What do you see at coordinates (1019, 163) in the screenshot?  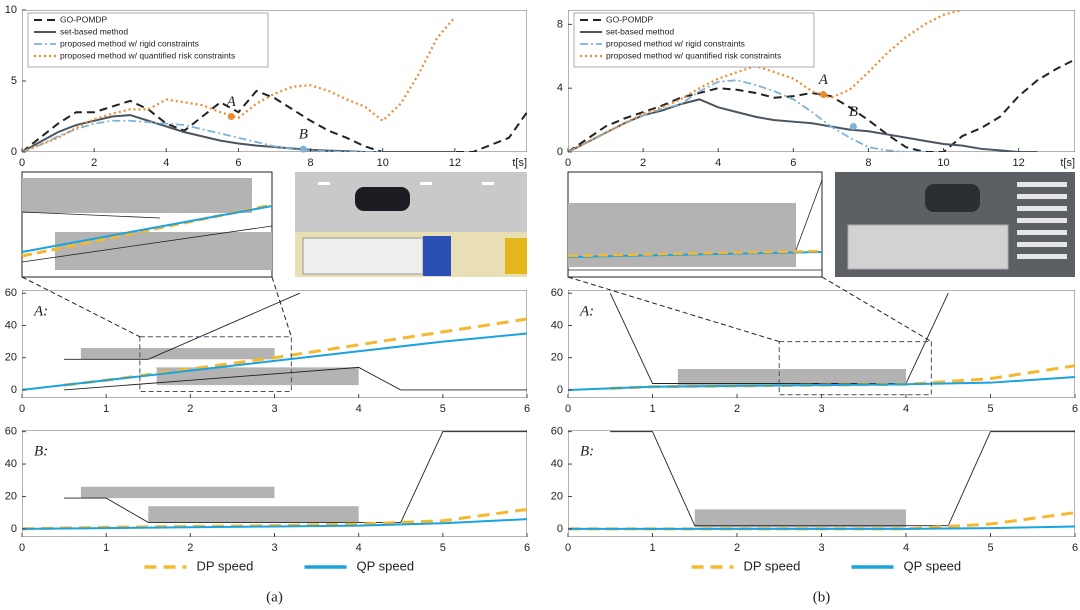 I see `x-tick-label: 12` at bounding box center [1019, 163].